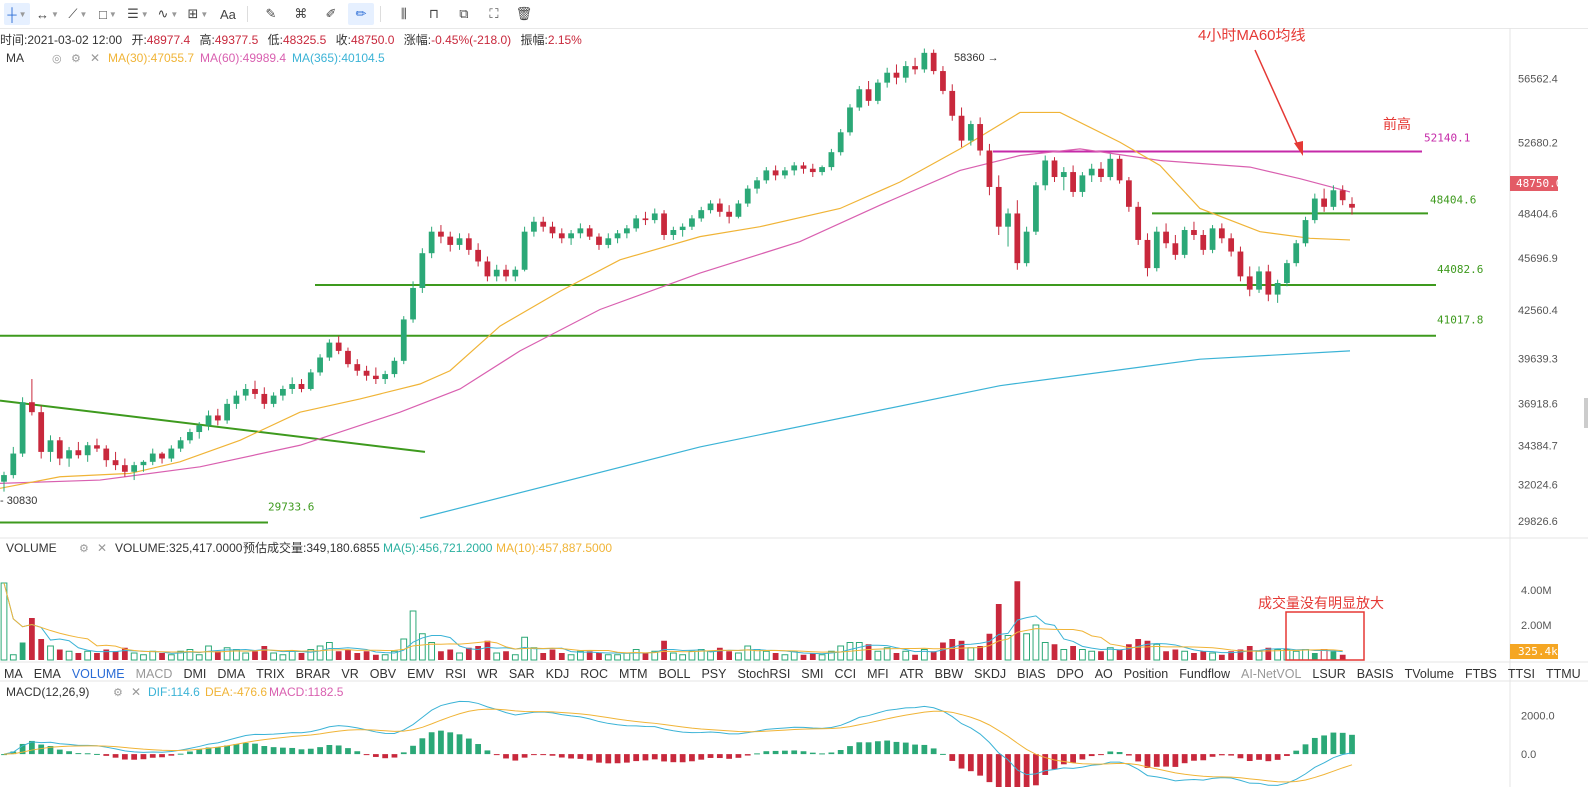 Image resolution: width=1588 pixels, height=787 pixels. I want to click on horizontal-ray-tool: ↔ ▼, so click(47, 14).